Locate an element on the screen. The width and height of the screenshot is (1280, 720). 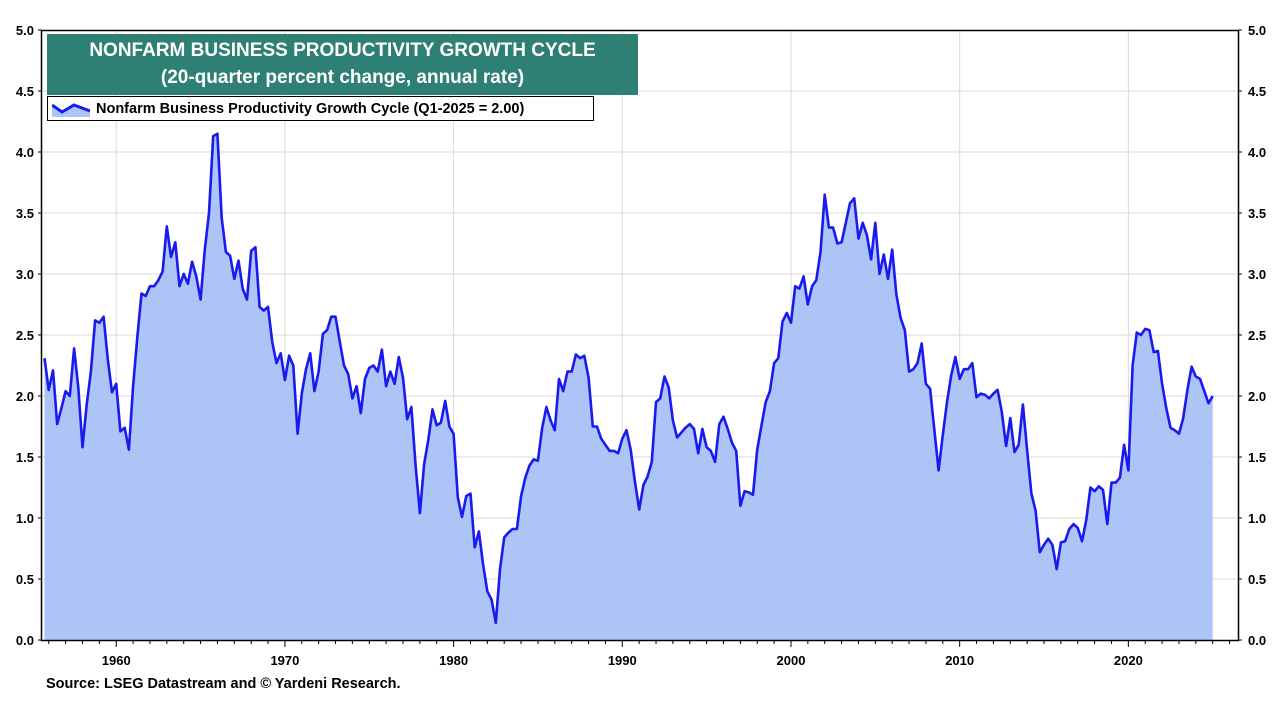
y-tick-label-left: 3.5 is located at coordinates (25, 213).